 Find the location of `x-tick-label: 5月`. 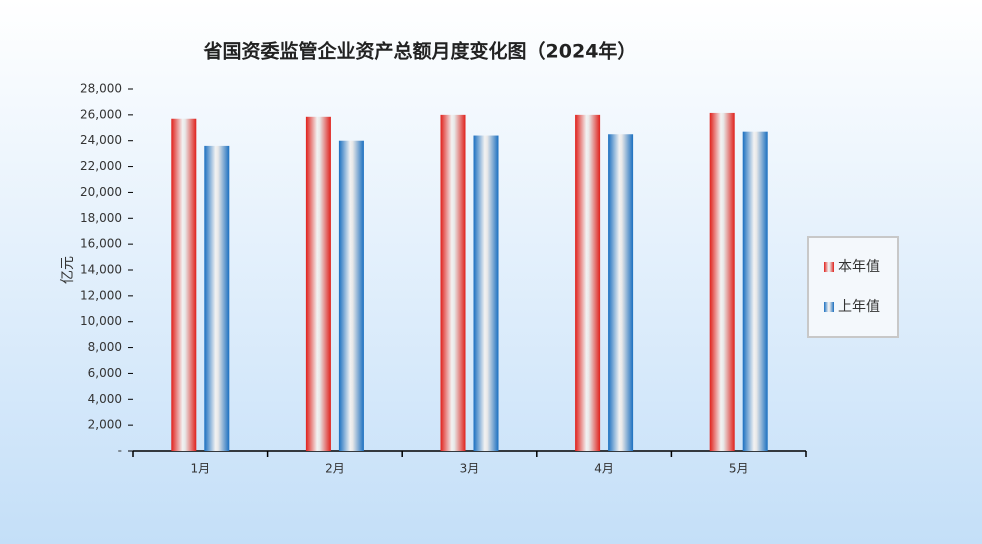

x-tick-label: 5月 is located at coordinates (739, 469).